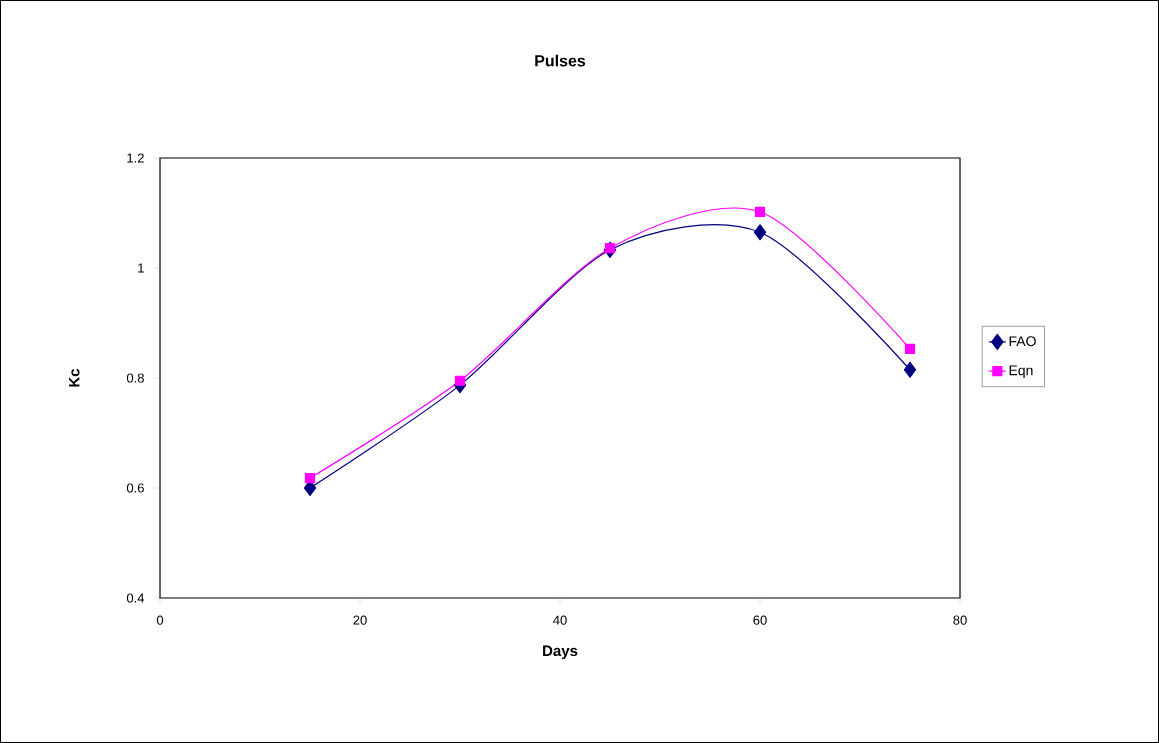  What do you see at coordinates (560, 60) in the screenshot?
I see `chart-title: Pulses` at bounding box center [560, 60].